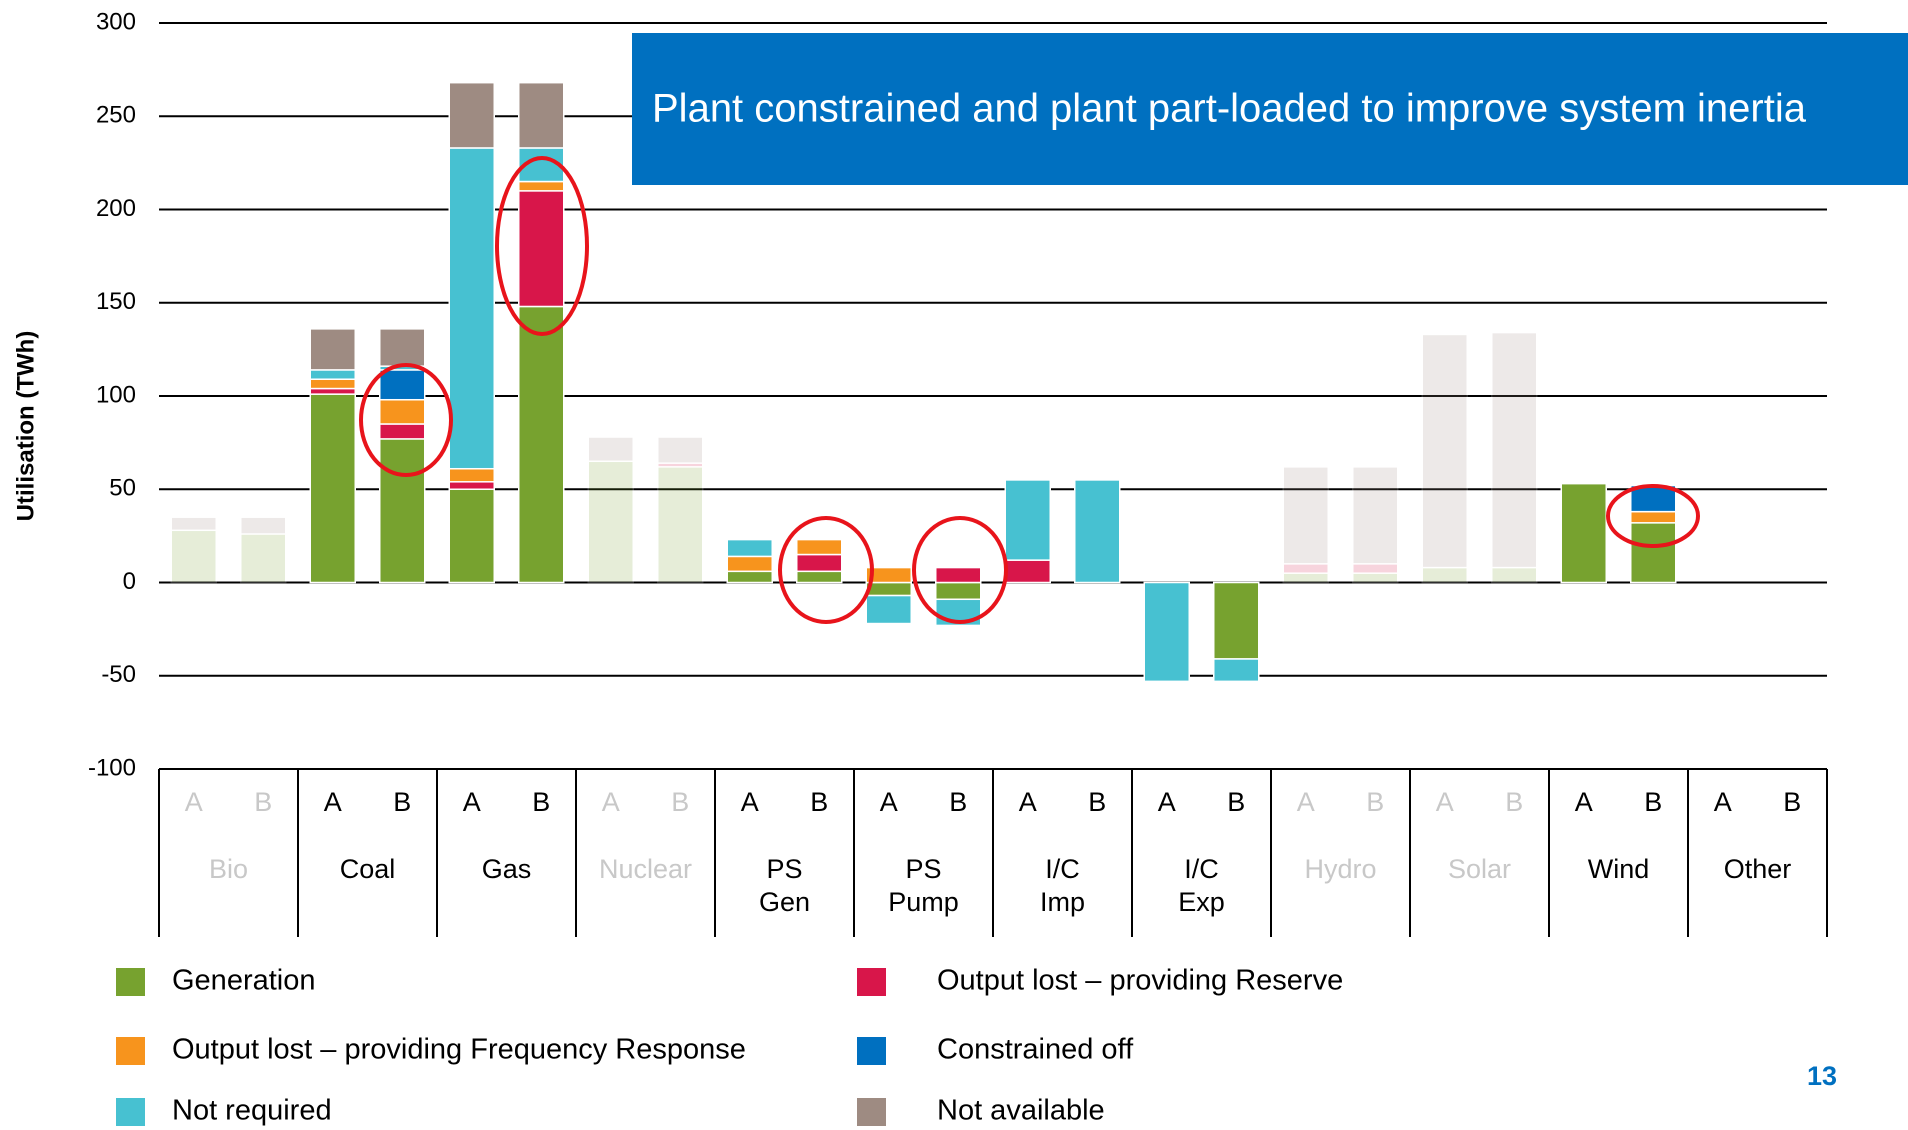  I want to click on page-number: 13, so click(1822, 1076).